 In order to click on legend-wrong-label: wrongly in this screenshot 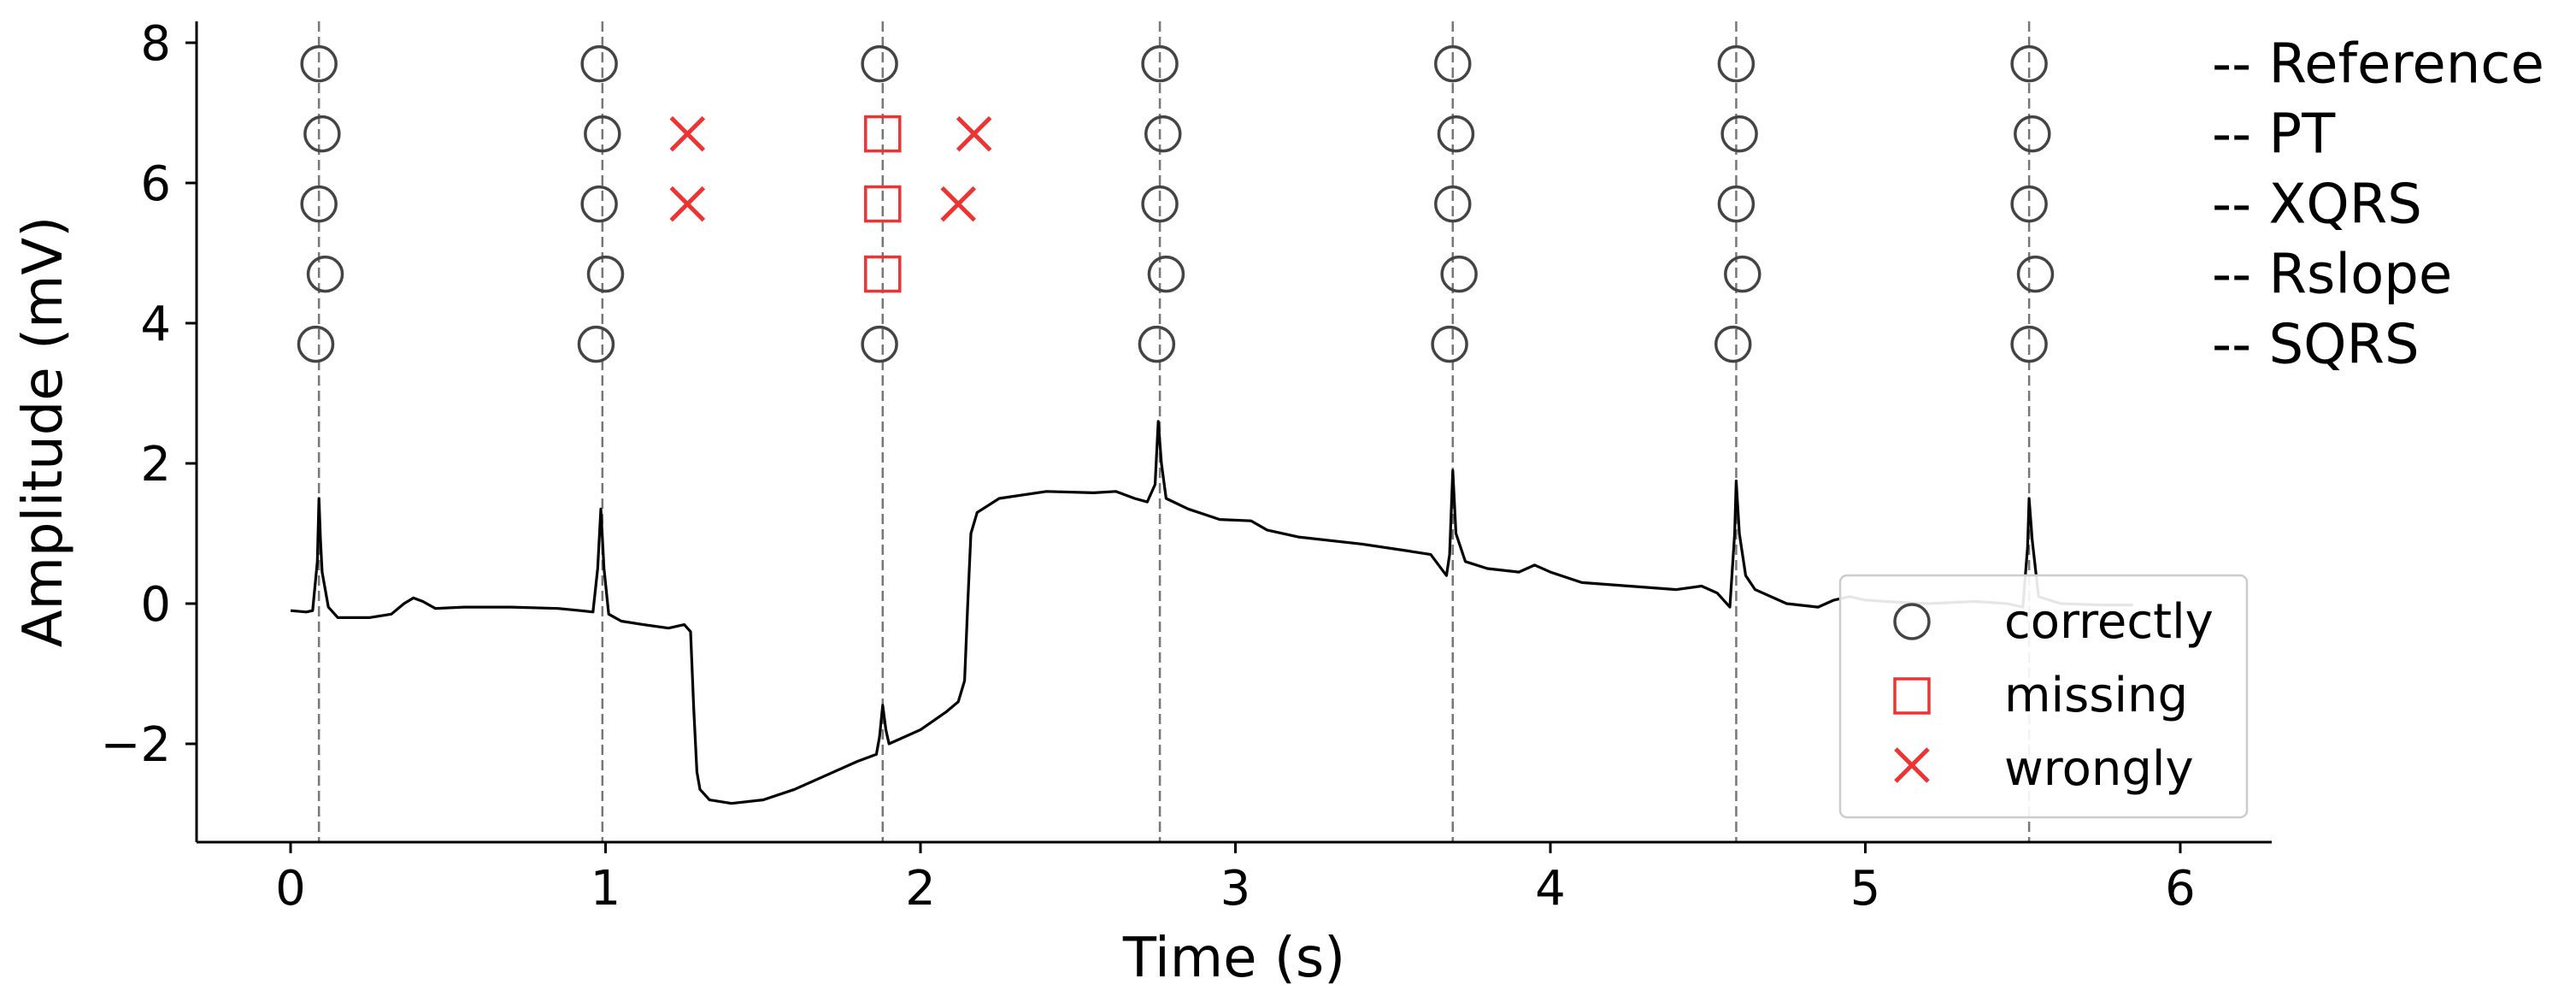, I will do `click(2099, 769)`.